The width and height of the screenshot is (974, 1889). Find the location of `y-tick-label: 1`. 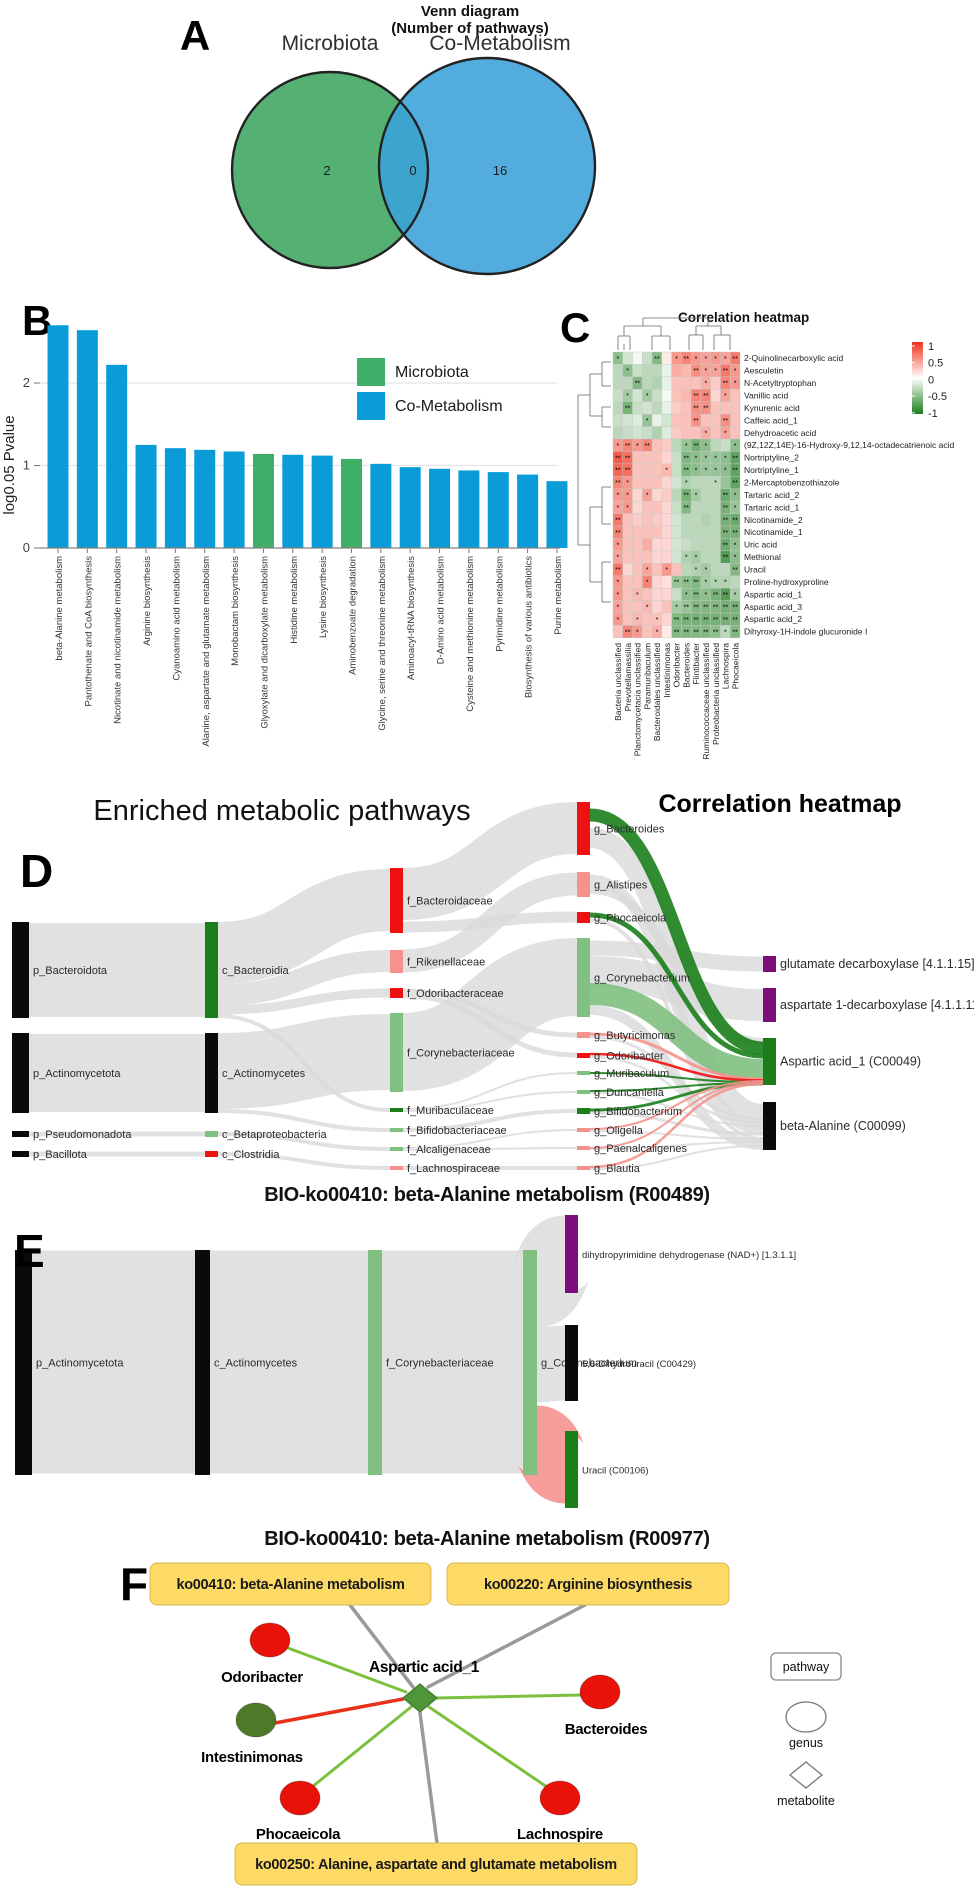

y-tick-label: 1 is located at coordinates (26, 465).